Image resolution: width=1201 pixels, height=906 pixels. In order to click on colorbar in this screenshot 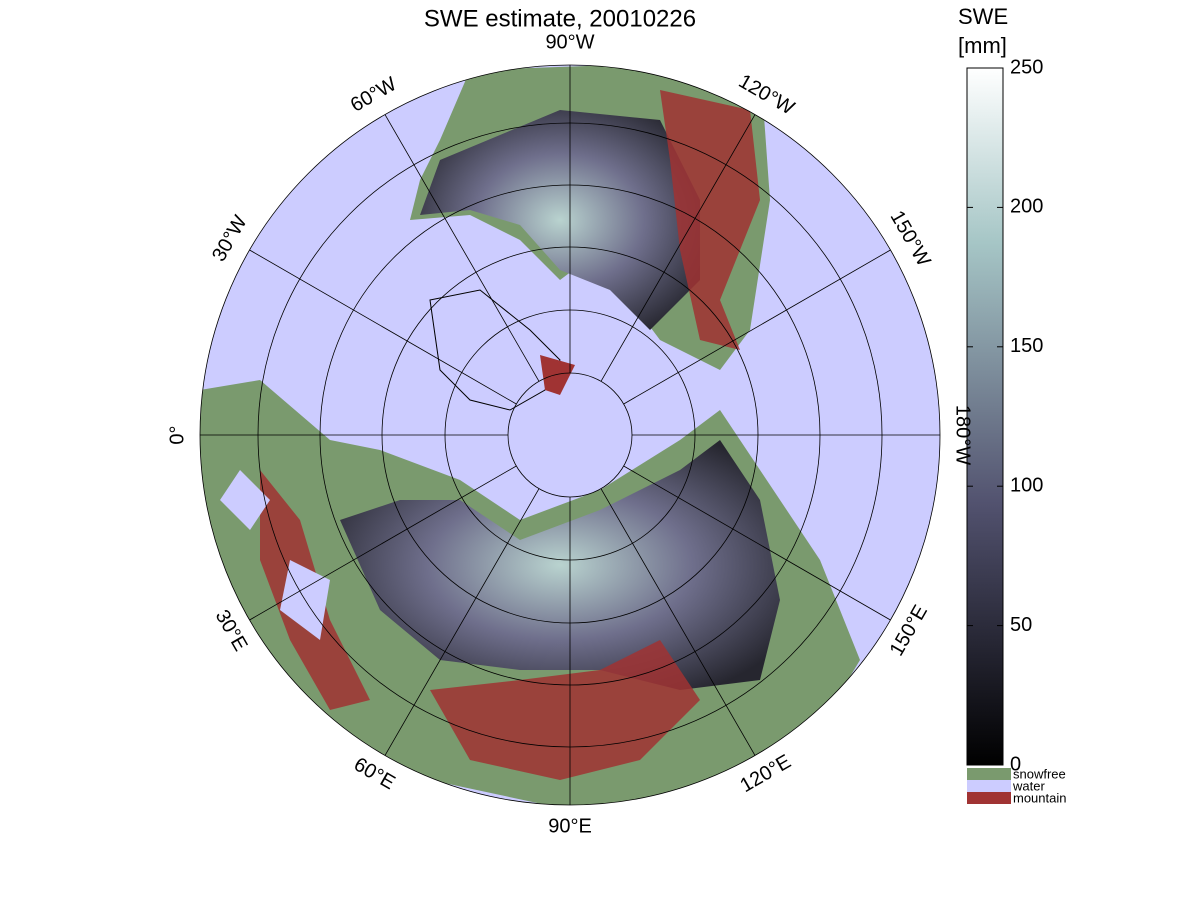, I will do `click(985, 416)`.